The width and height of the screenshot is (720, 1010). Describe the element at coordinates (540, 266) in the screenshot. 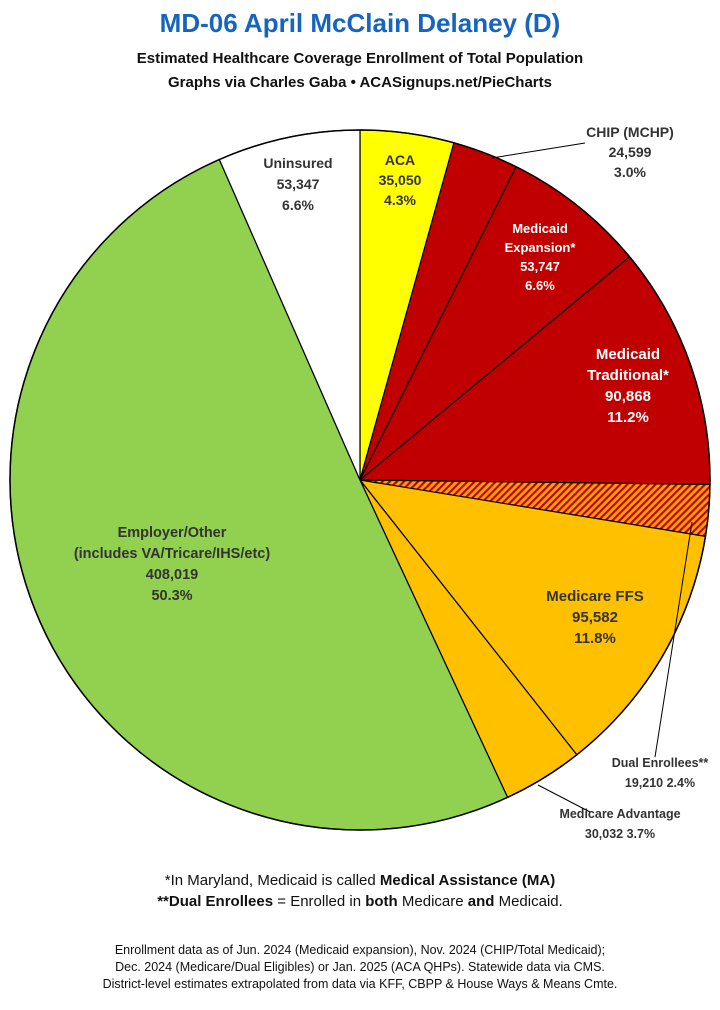

I see `label-text: 53,747` at that location.